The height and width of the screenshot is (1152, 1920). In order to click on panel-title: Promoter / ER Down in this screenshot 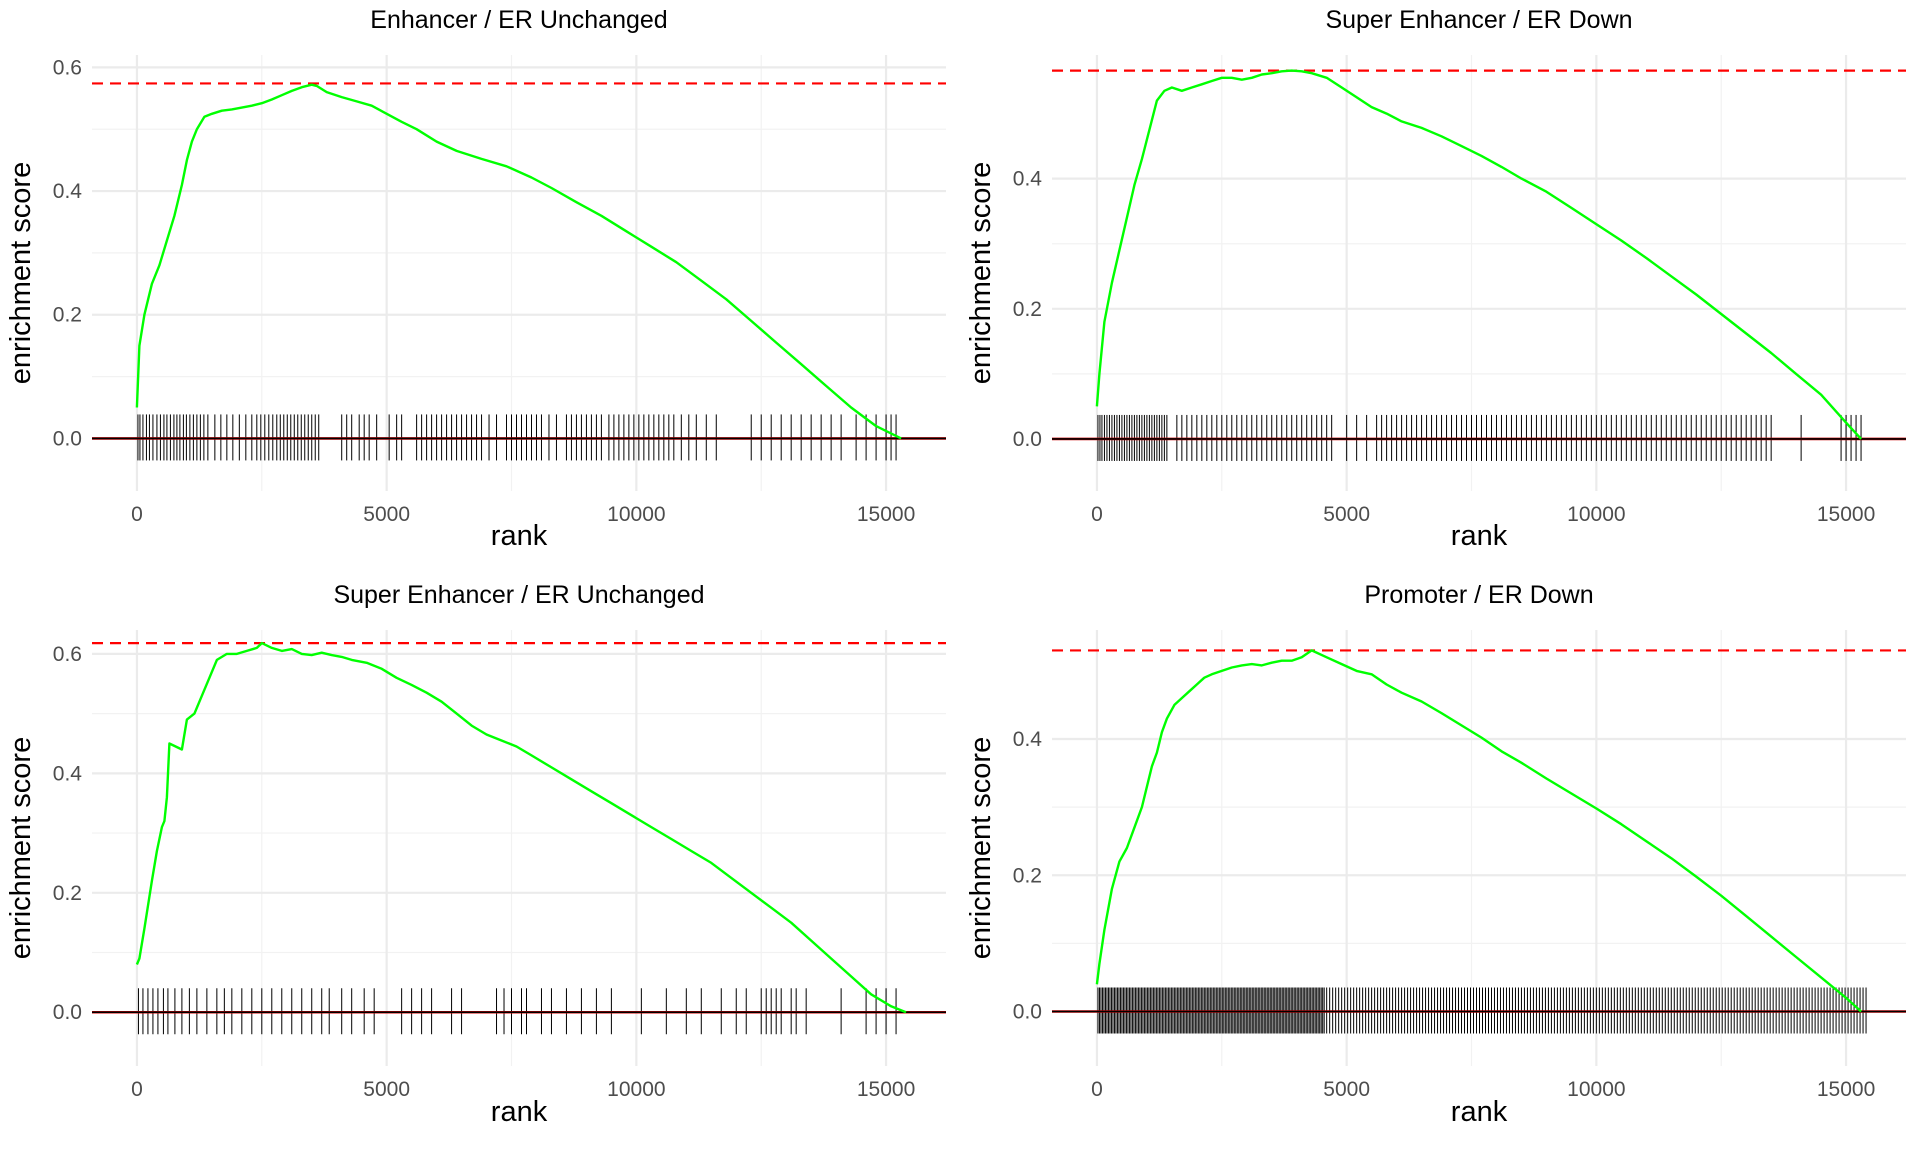, I will do `click(1478, 595)`.